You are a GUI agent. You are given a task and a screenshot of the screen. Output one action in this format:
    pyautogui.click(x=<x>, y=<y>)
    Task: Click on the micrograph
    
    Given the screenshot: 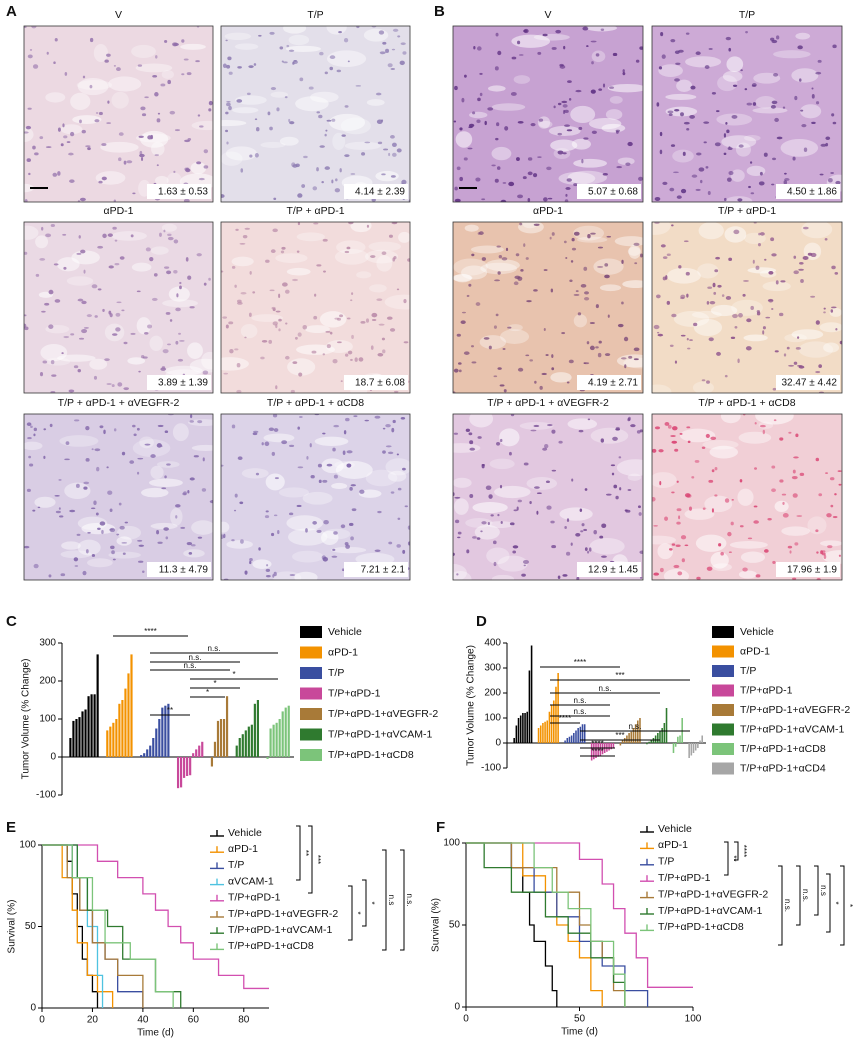 What is the action you would take?
    pyautogui.click(x=315, y=307)
    